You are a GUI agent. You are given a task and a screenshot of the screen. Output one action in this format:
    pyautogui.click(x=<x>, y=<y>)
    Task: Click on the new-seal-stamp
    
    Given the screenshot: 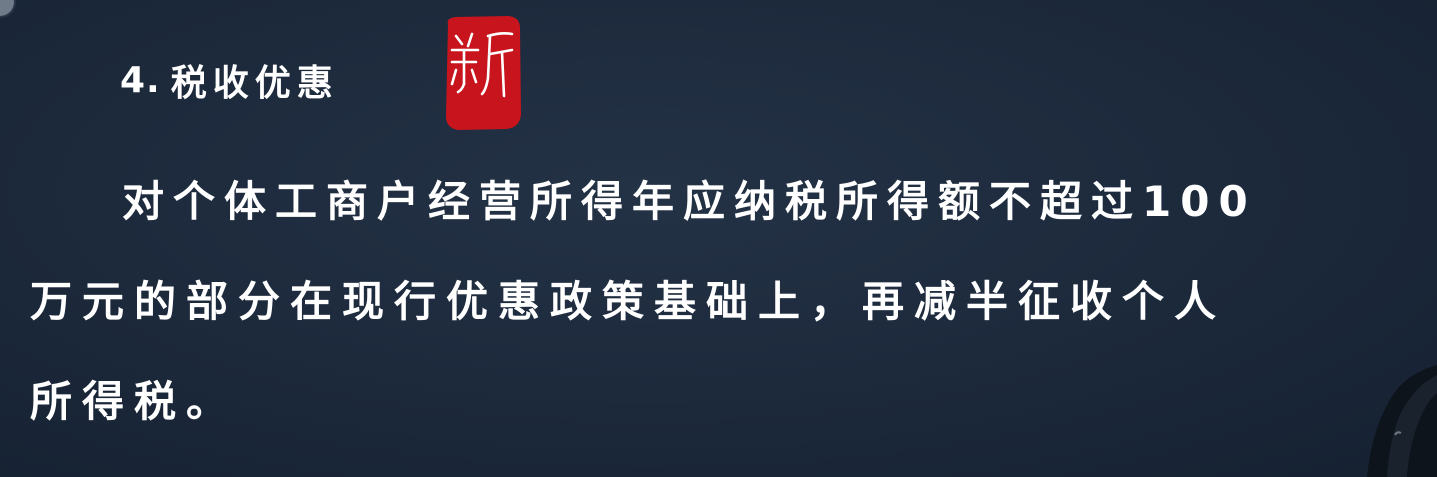 What is the action you would take?
    pyautogui.click(x=482, y=73)
    